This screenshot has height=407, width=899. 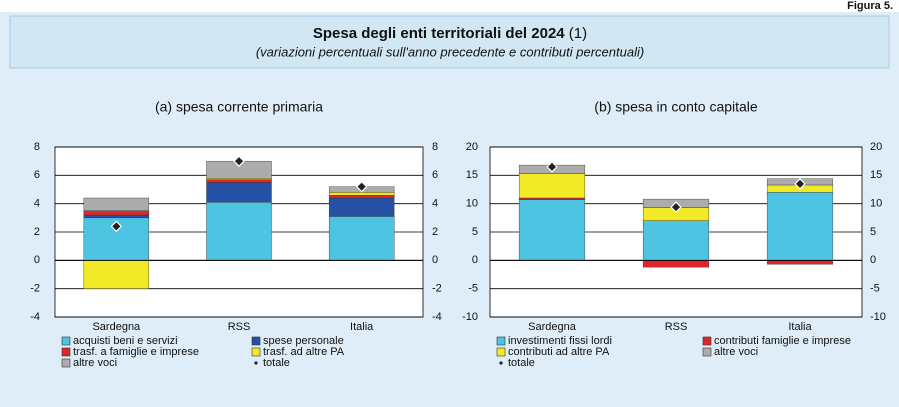 I want to click on y2-tick-label: 15, so click(x=876, y=175).